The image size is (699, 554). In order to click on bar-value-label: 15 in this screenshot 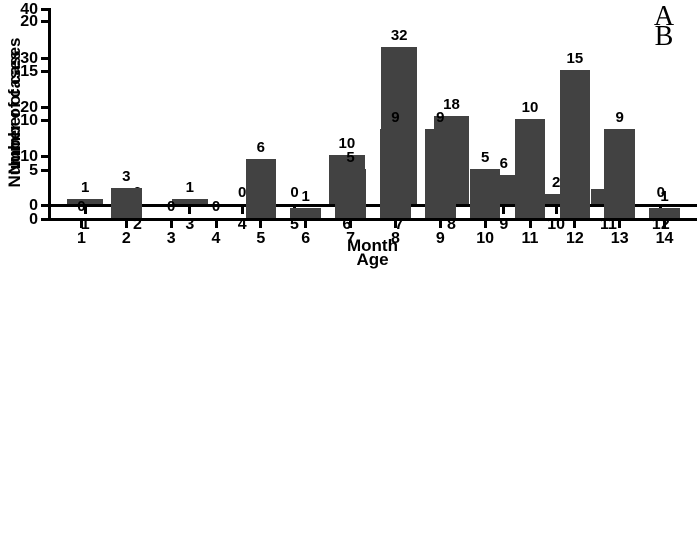, I will do `click(575, 58)`.